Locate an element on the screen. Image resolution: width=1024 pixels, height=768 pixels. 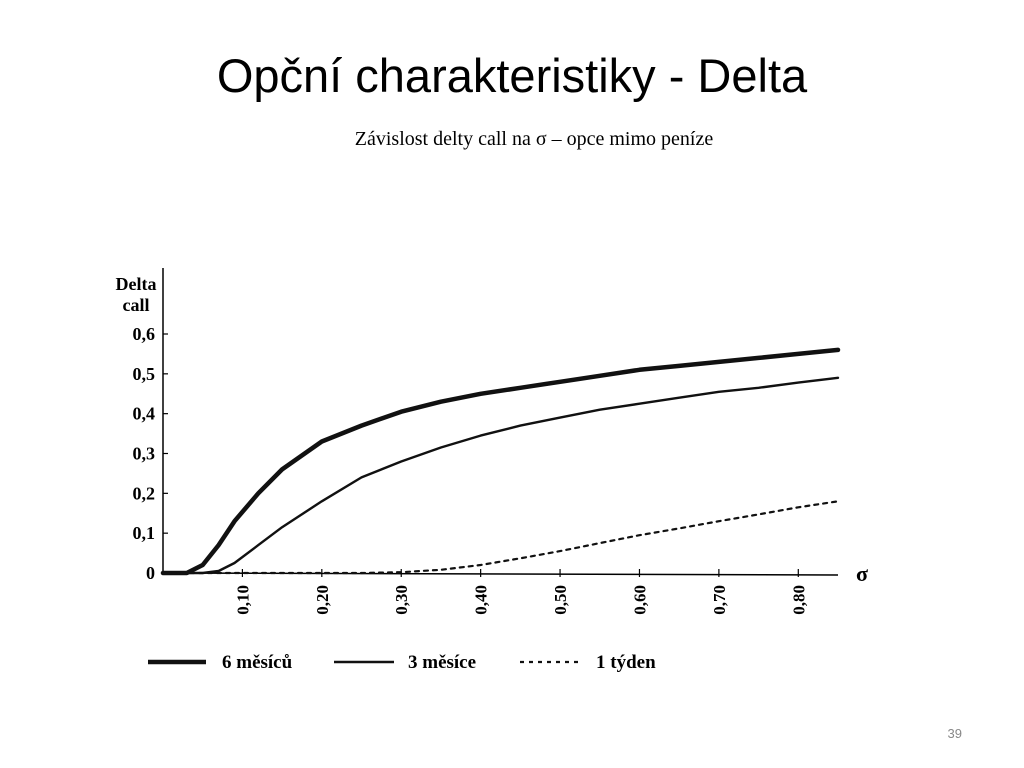
x-tick-label: 0,70 is located at coordinates (719, 600).